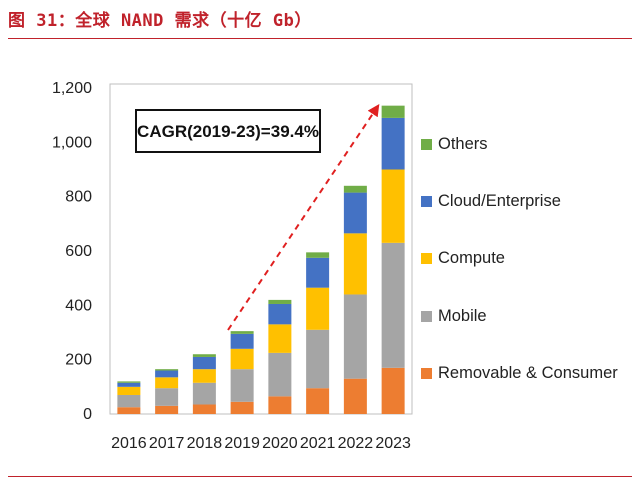 The image size is (640, 487). I want to click on legend-label: Others, so click(463, 144).